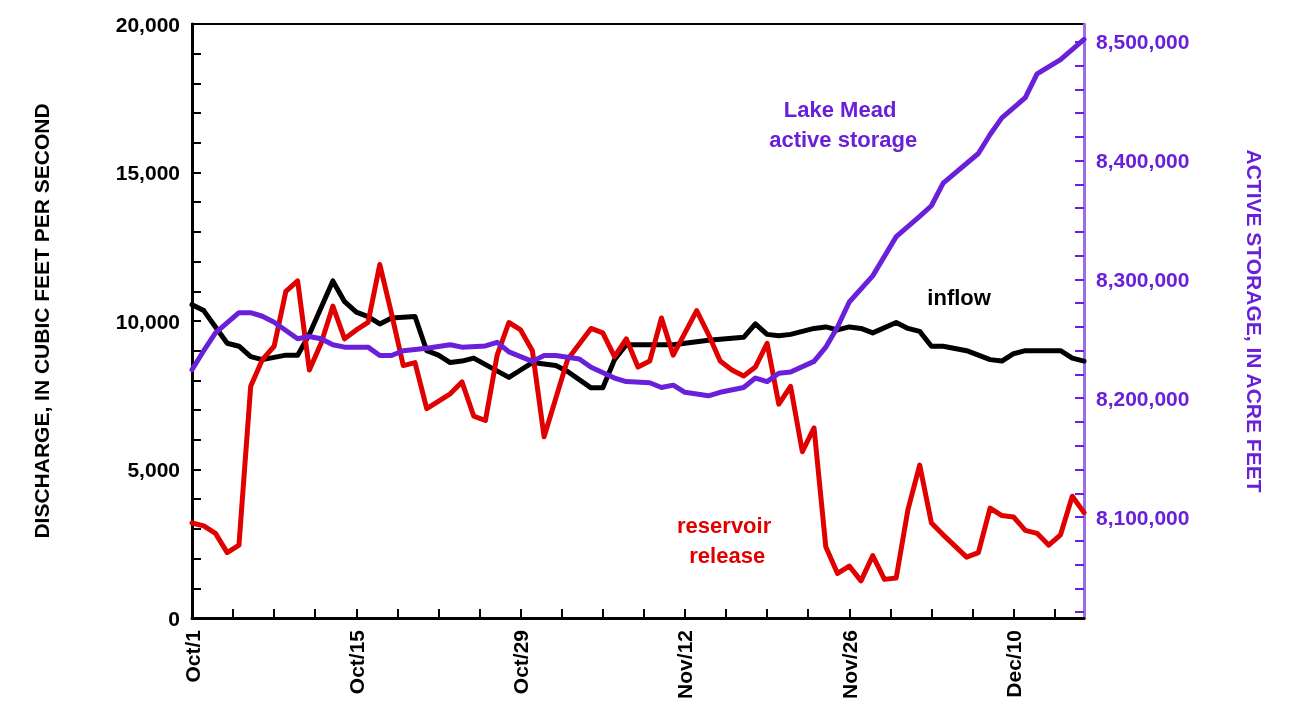 The width and height of the screenshot is (1296, 724). Describe the element at coordinates (1014, 664) in the screenshot. I see `x-tick-label: Dec/10` at that location.